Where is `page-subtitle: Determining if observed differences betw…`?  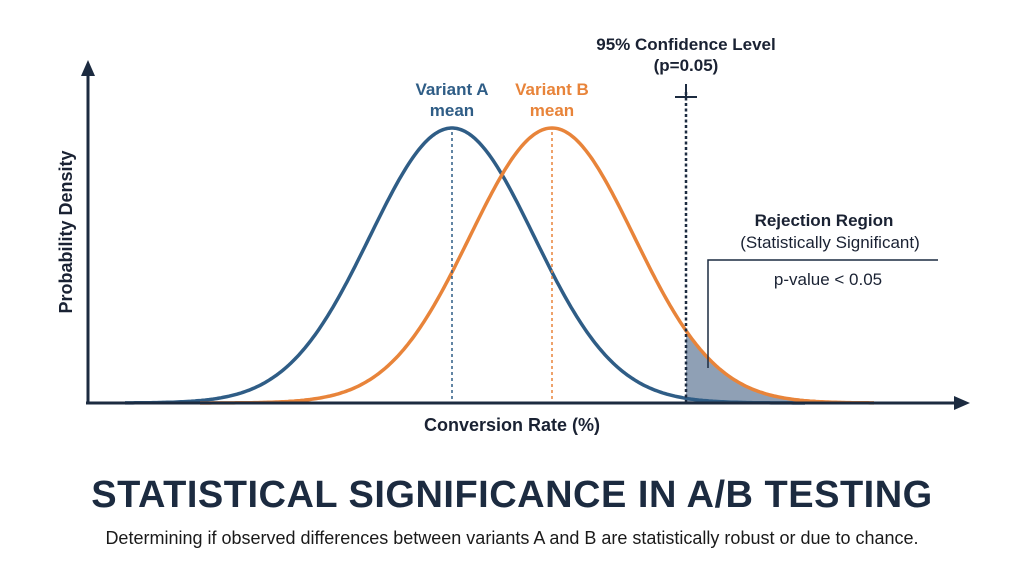 page-subtitle: Determining if observed differences betw… is located at coordinates (512, 538).